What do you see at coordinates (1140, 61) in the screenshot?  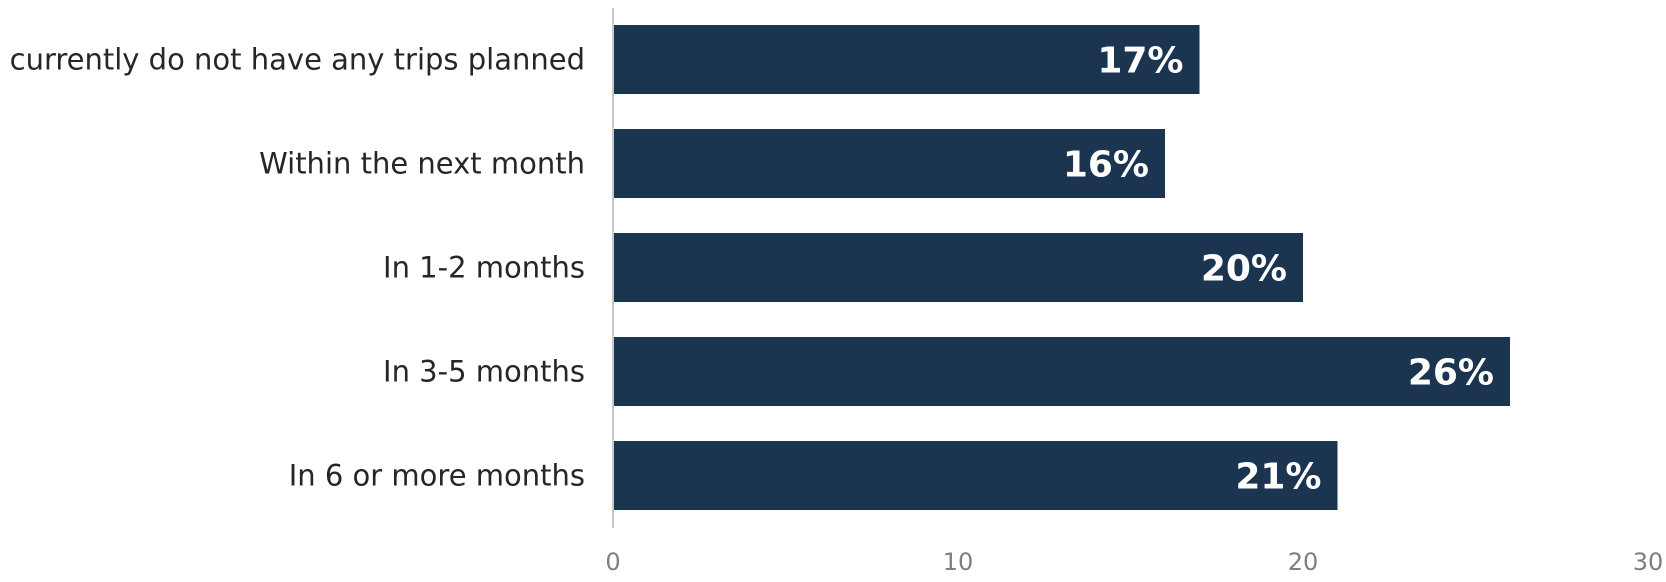 I see `data-label: 17%` at bounding box center [1140, 61].